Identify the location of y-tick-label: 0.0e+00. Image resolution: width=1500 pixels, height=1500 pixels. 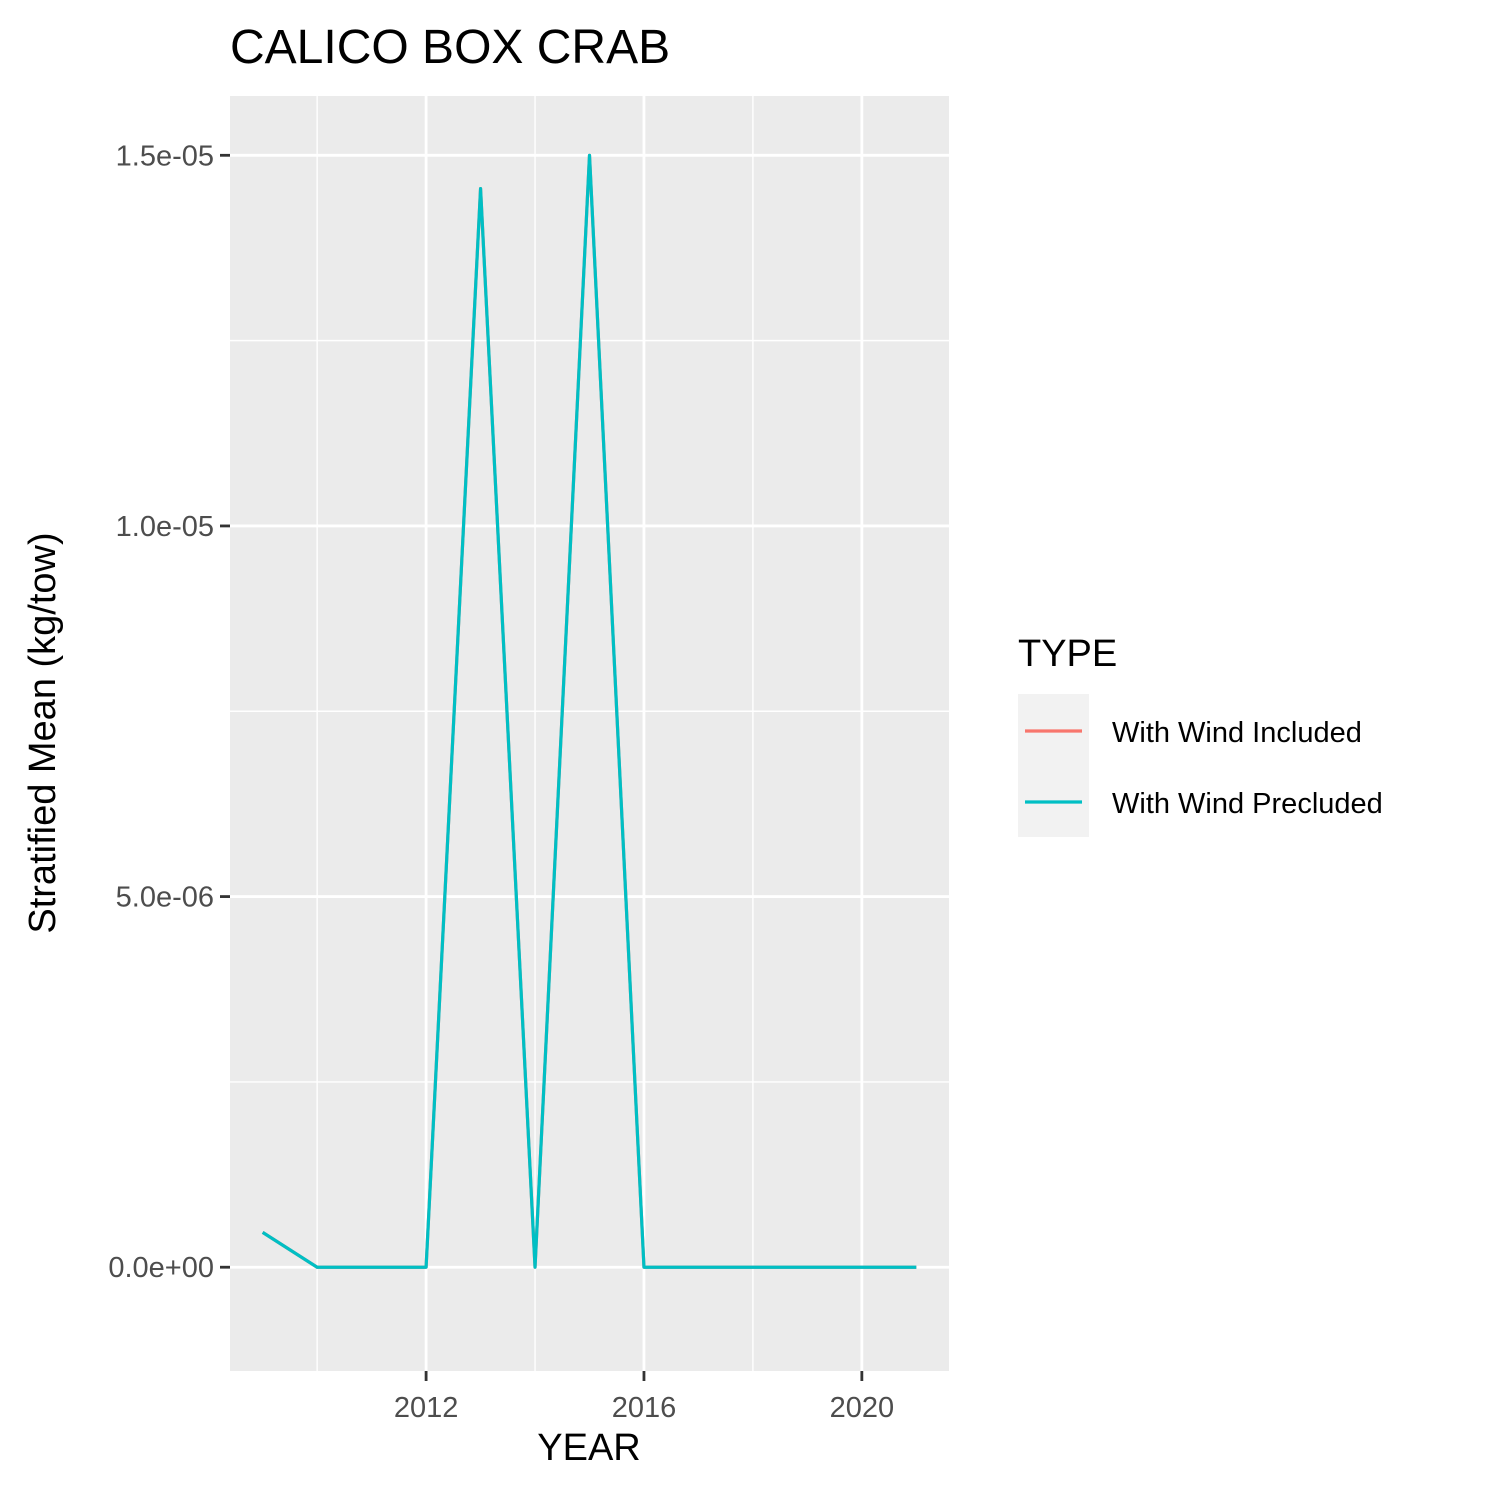
(161, 1268).